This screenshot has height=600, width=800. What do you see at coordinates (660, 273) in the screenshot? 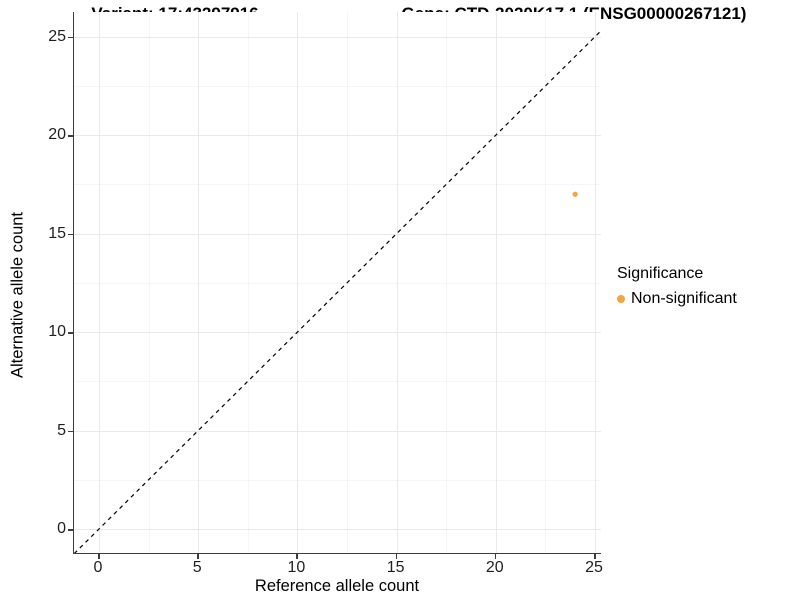
I see `legend-title: Significance` at bounding box center [660, 273].